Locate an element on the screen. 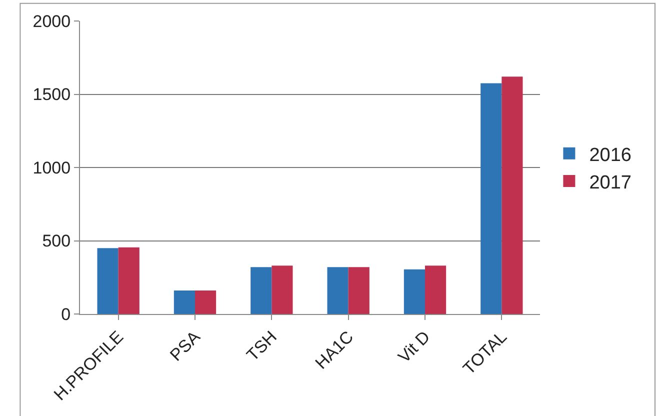 The height and width of the screenshot is (416, 670). y-tick-label: 2000 is located at coordinates (51, 21).